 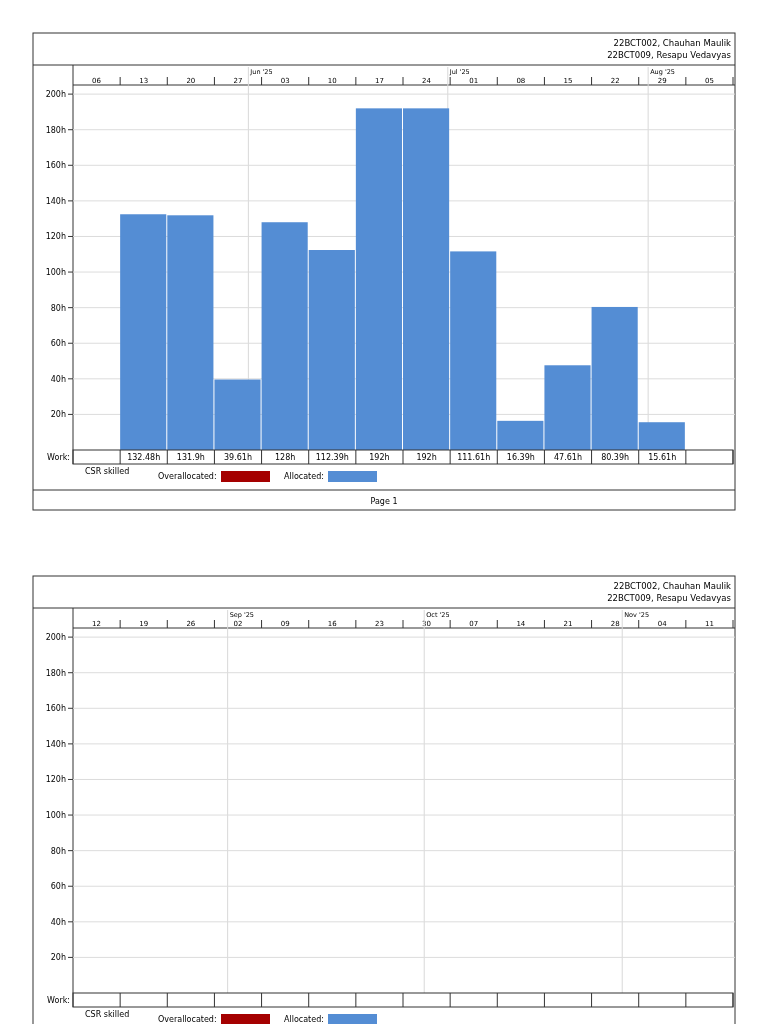 What do you see at coordinates (520, 457) in the screenshot?
I see `data-label: 16.39h` at bounding box center [520, 457].